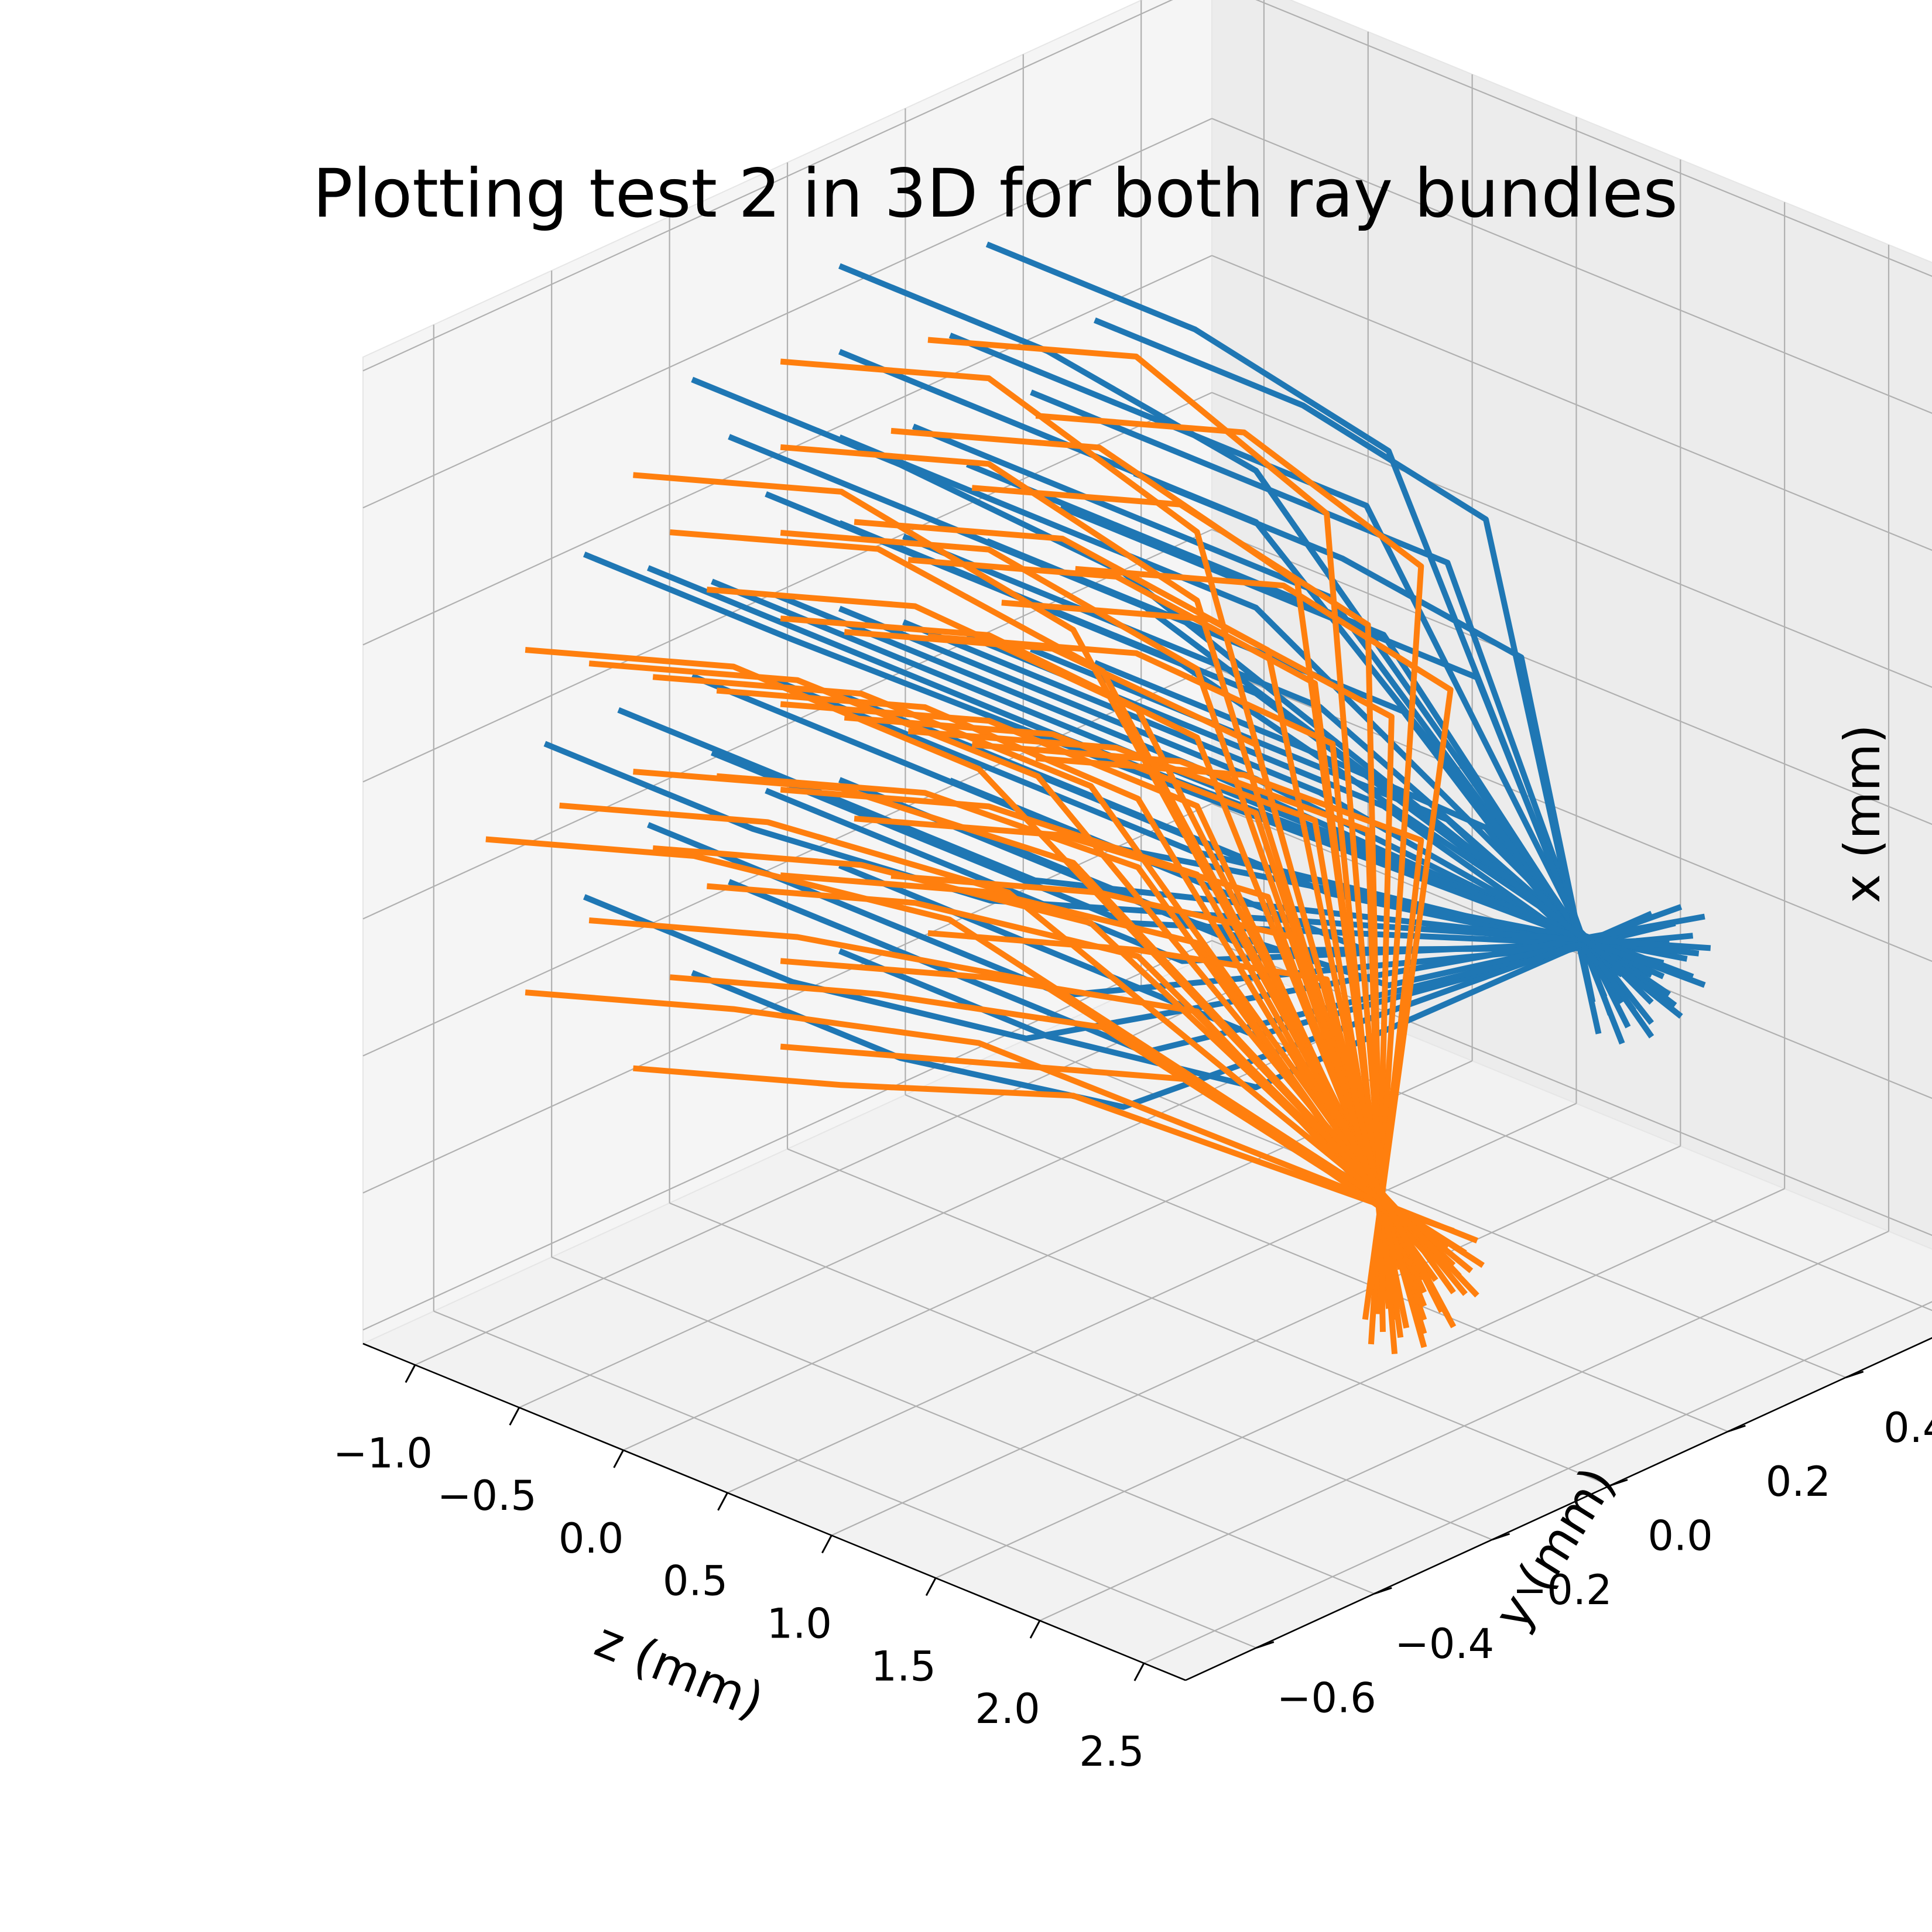  I want to click on z-tick-label: 2.5, so click(1111, 1752).